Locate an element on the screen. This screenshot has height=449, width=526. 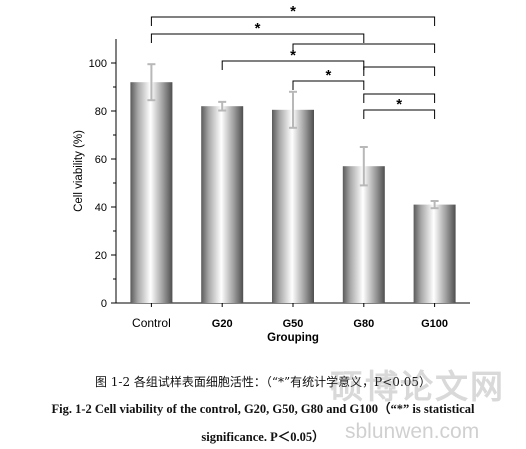
y-tick-label: 20 is located at coordinates (101, 256).